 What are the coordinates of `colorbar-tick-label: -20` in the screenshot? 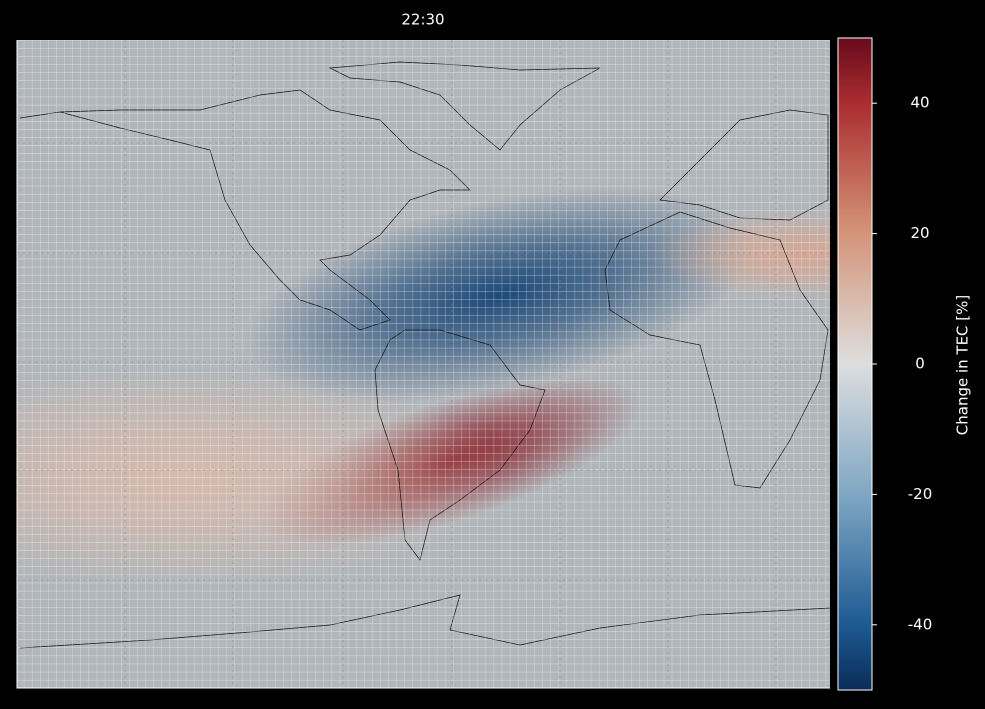 It's located at (920, 494).